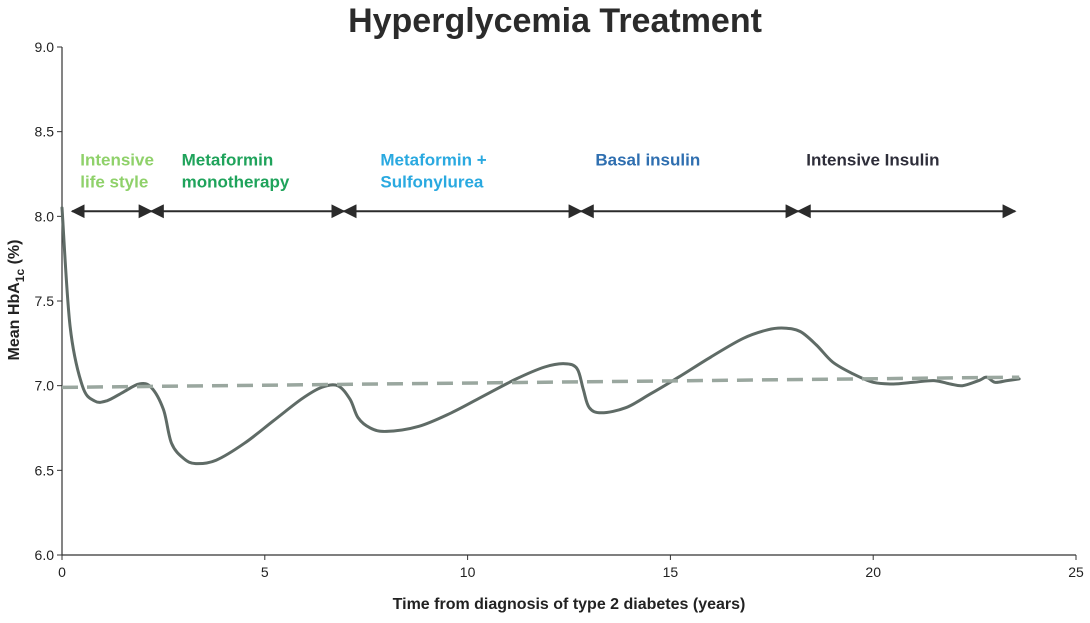  What do you see at coordinates (20, 276) in the screenshot?
I see `y-axis-label-subscript: 1c` at bounding box center [20, 276].